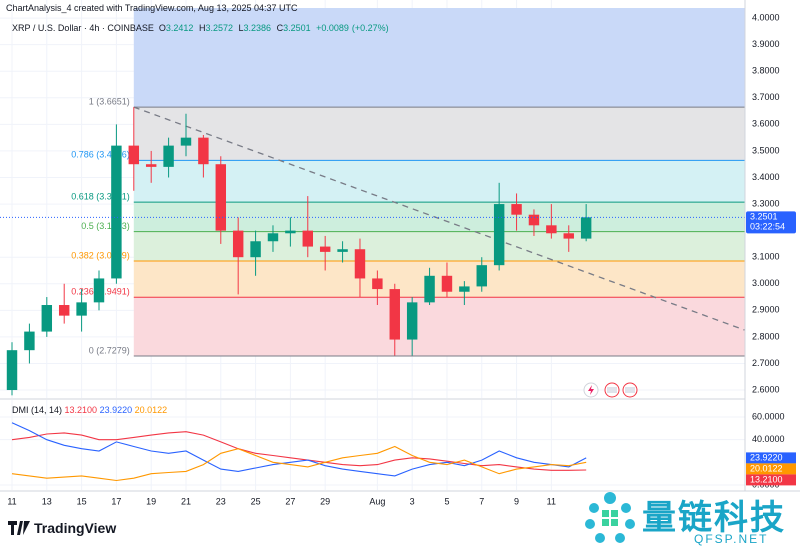 The width and height of the screenshot is (800, 551). What do you see at coordinates (766, 363) in the screenshot?
I see `y-tick-label: 2.7000` at bounding box center [766, 363].